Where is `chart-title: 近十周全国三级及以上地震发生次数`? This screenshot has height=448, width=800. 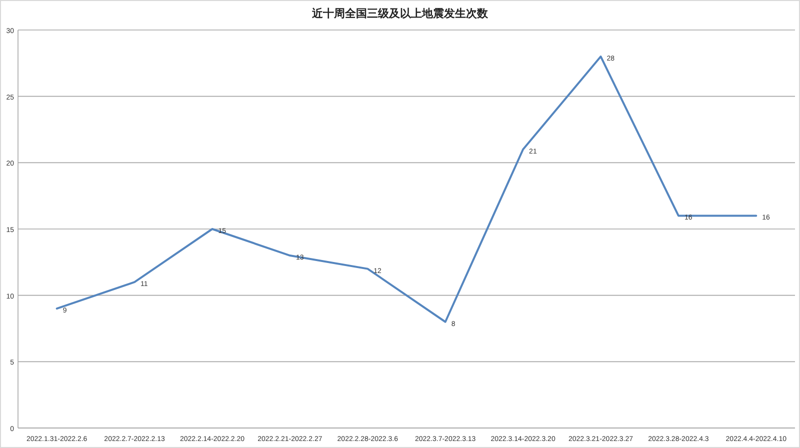
chart-title: 近十周全国三级及以上地震发生次数 is located at coordinates (400, 13).